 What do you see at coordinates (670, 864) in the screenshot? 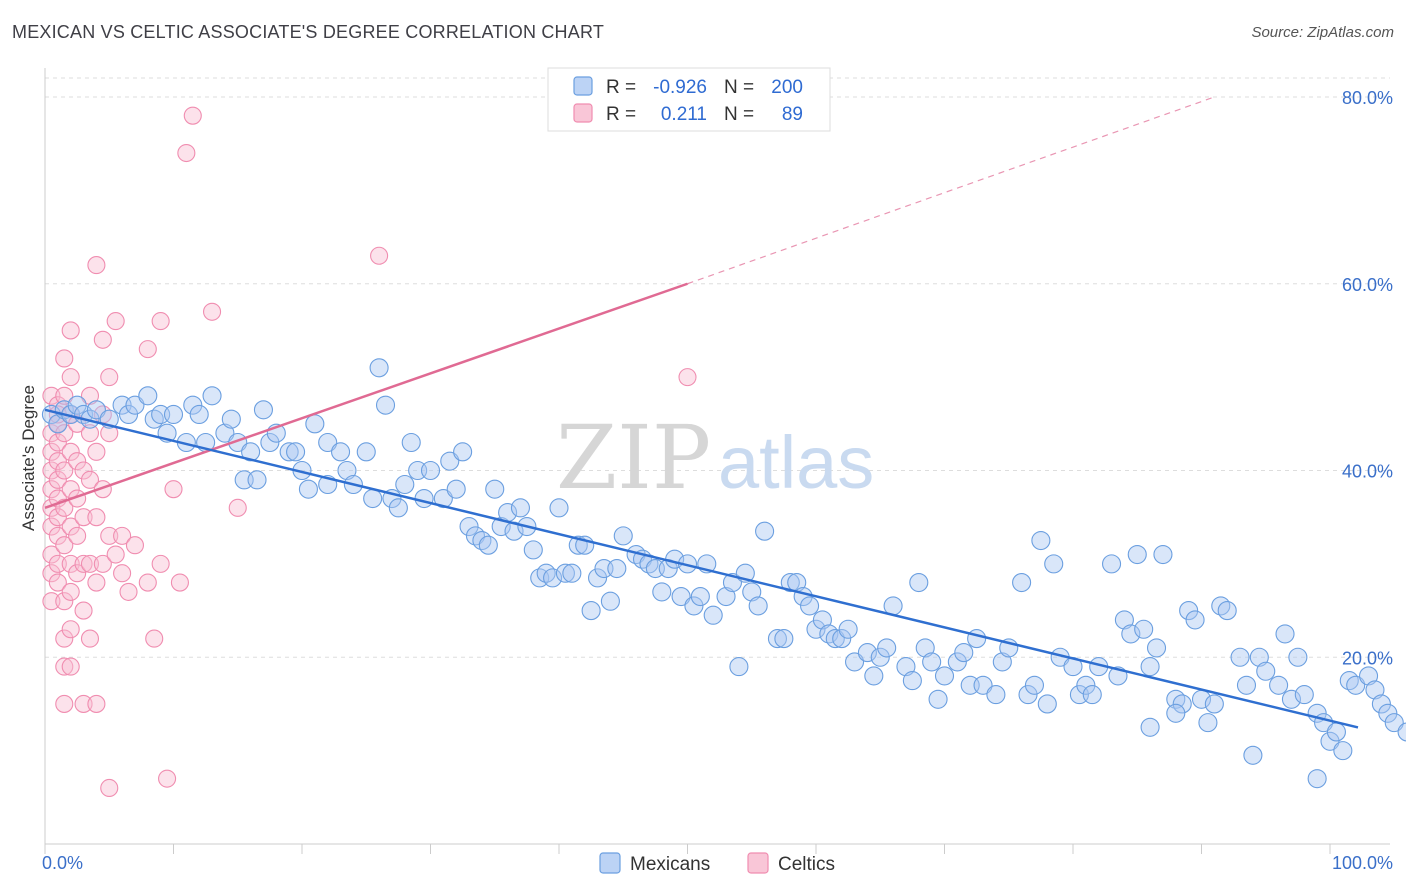
I see `bottom-legend-mexicans: Mexicans` at bounding box center [670, 864].